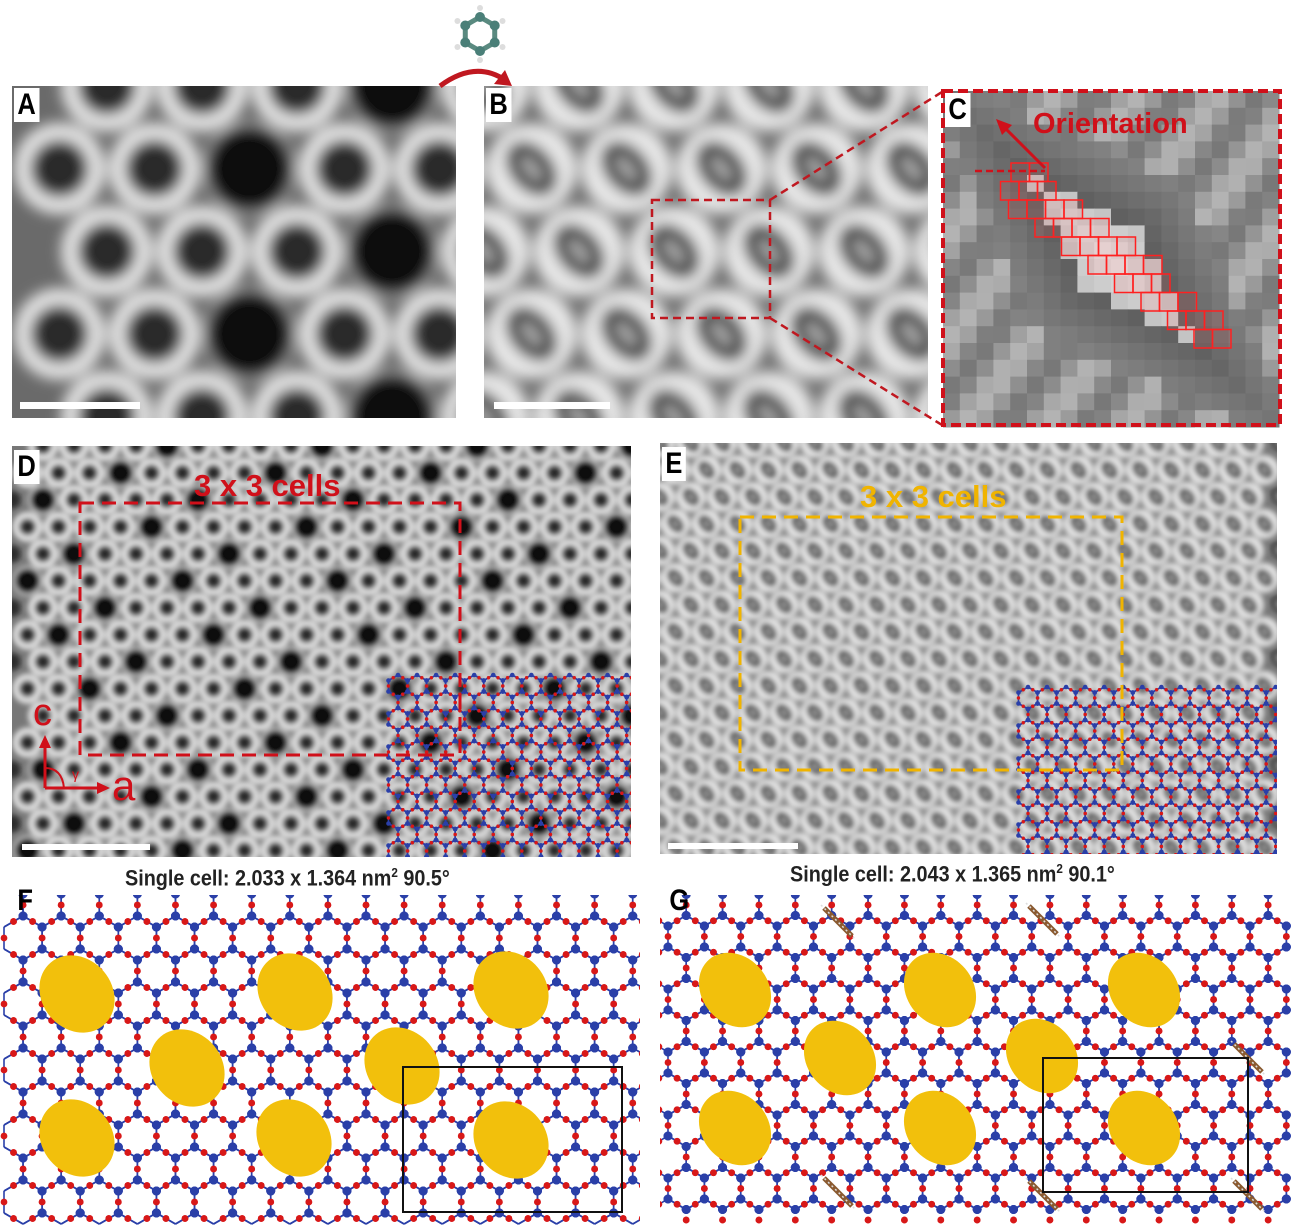 Image resolution: width=1291 pixels, height=1230 pixels. What do you see at coordinates (472, 78) in the screenshot?
I see `curved-arrow-icon` at bounding box center [472, 78].